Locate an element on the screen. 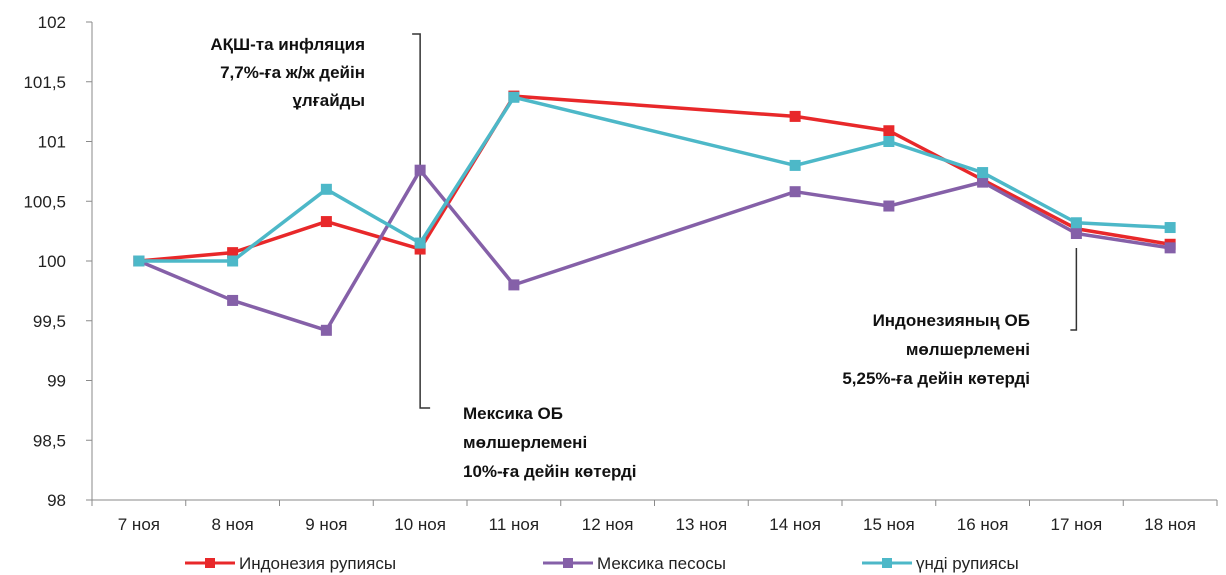  x-tick-label: 7 ноя is located at coordinates (139, 524).